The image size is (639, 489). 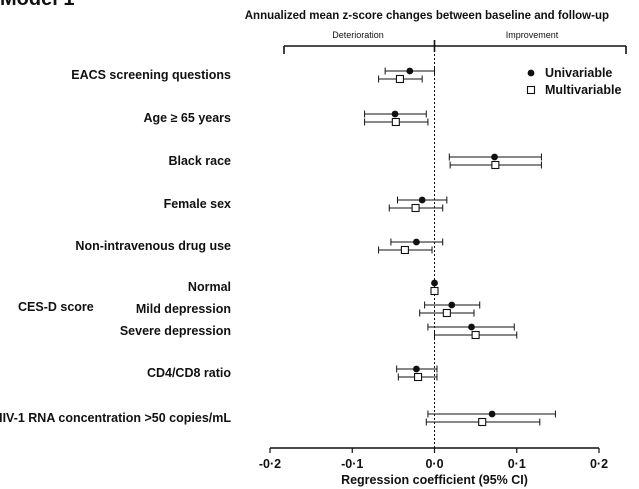 I want to click on row-label: Female sex, so click(x=197, y=204).